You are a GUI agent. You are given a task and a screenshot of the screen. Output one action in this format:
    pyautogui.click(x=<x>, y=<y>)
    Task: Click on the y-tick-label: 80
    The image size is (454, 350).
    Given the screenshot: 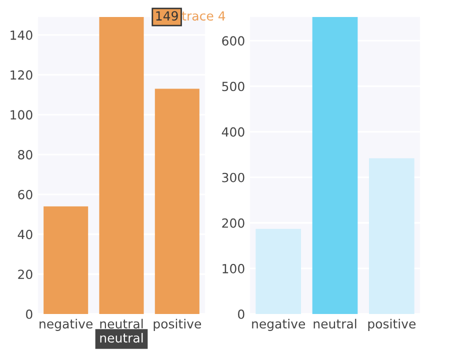 What is the action you would take?
    pyautogui.click(x=25, y=155)
    